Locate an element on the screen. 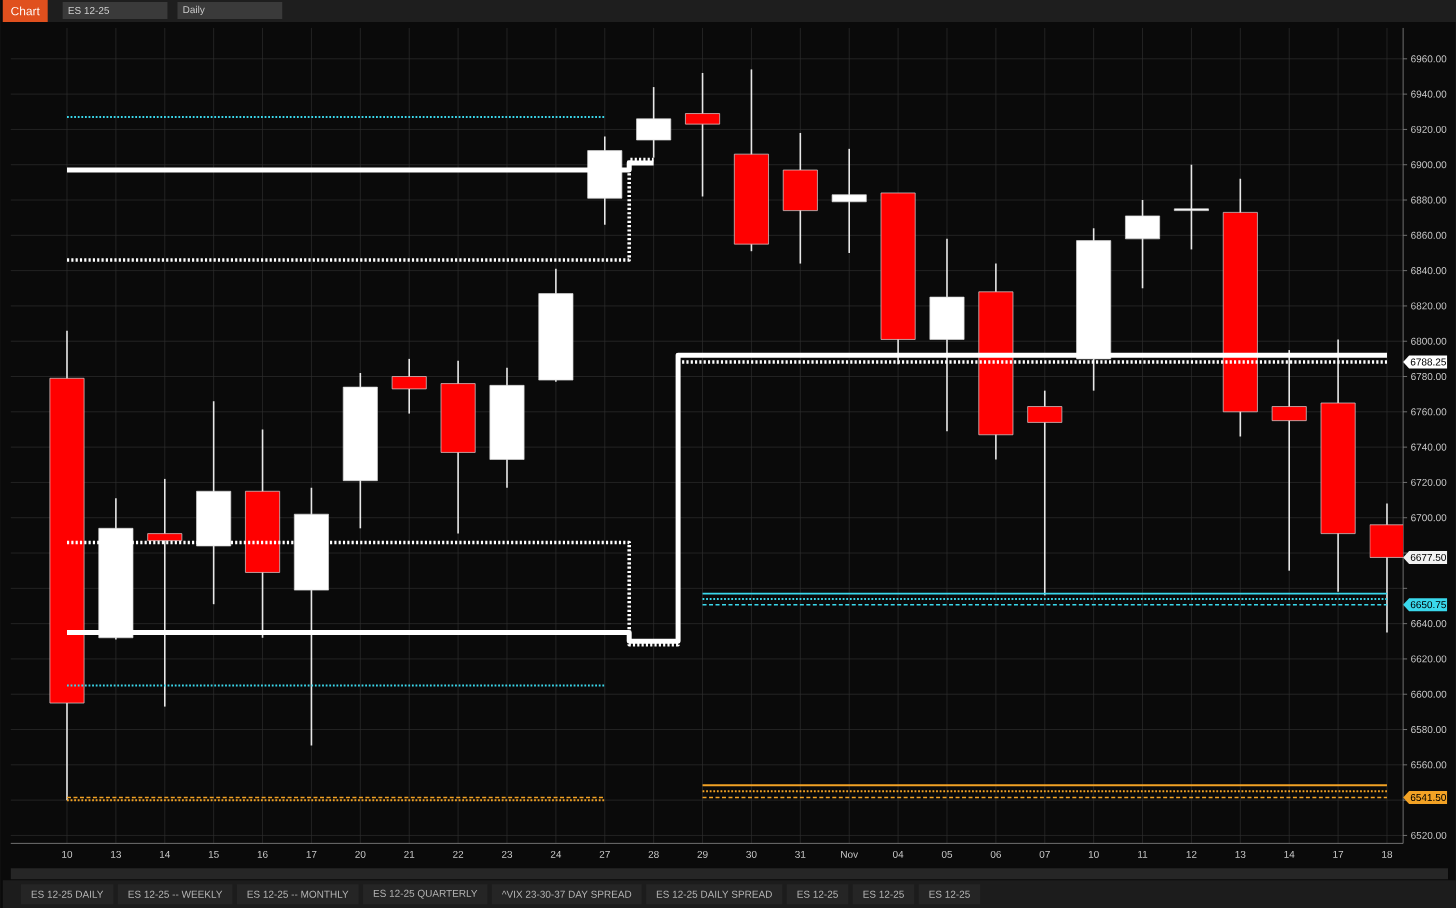  y-tick-label: 6600.00 is located at coordinates (1429, 694).